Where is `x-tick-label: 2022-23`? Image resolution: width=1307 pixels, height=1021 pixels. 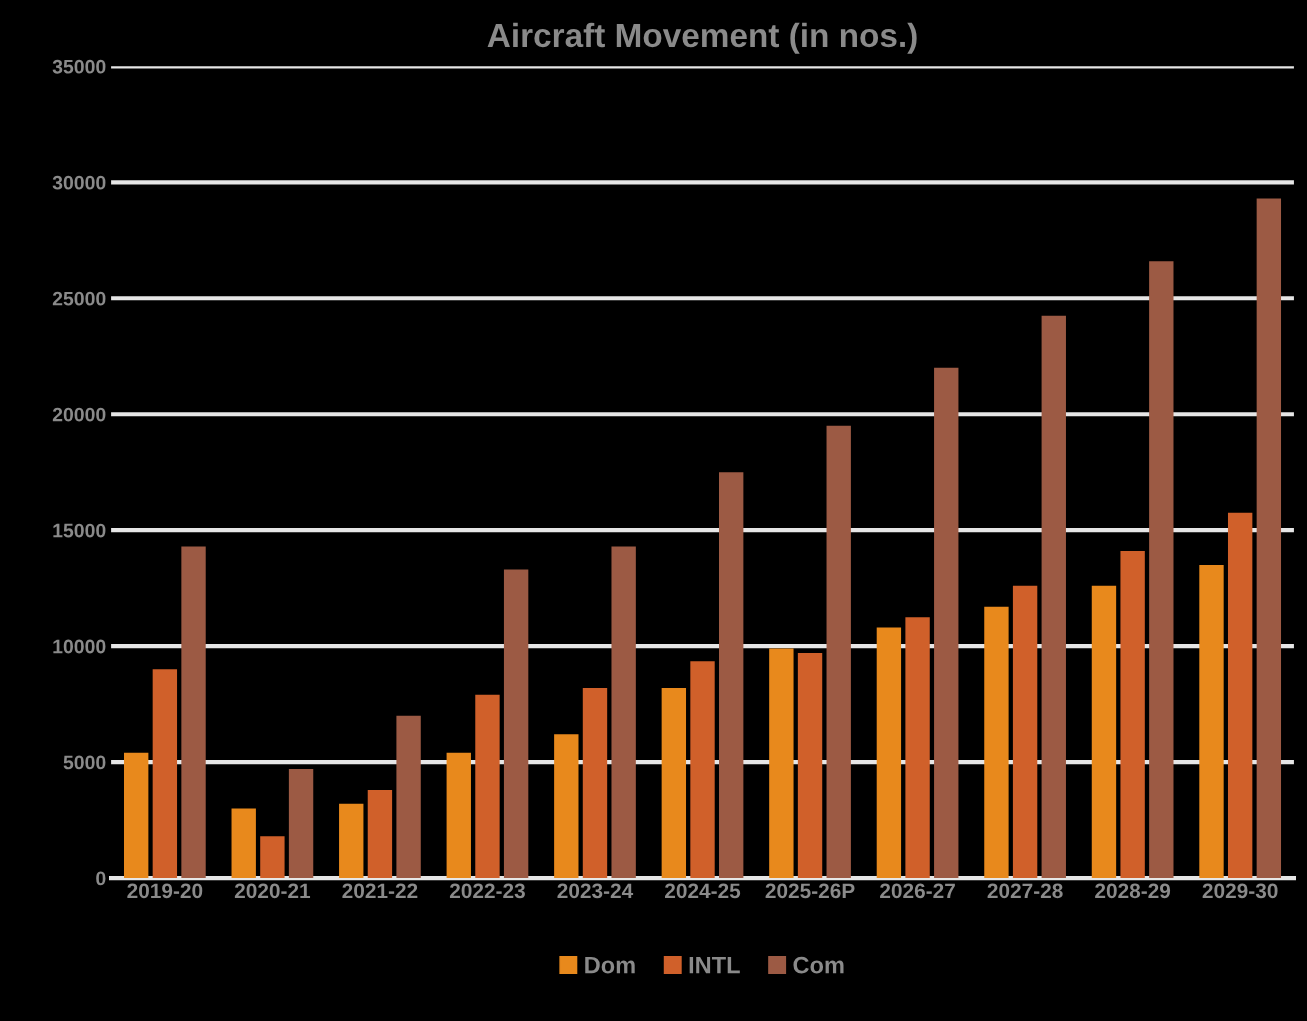 x-tick-label: 2022-23 is located at coordinates (487, 891).